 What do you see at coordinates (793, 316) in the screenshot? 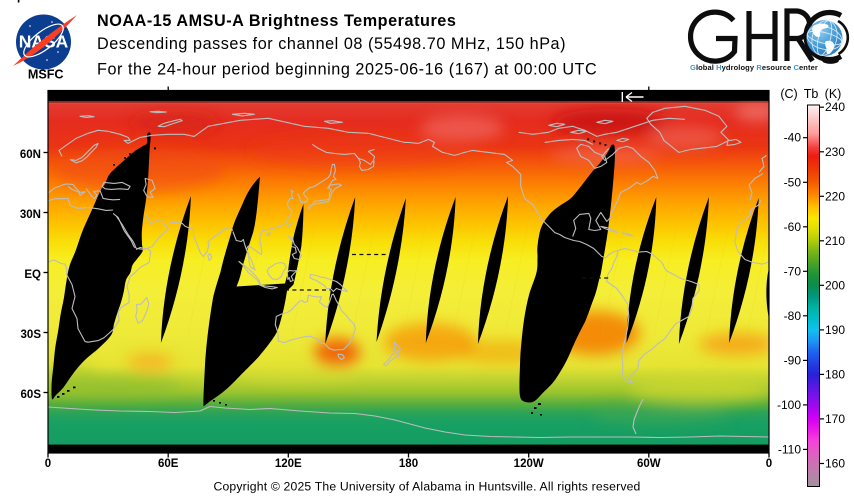
I see `svg-text: -80` at bounding box center [793, 316].